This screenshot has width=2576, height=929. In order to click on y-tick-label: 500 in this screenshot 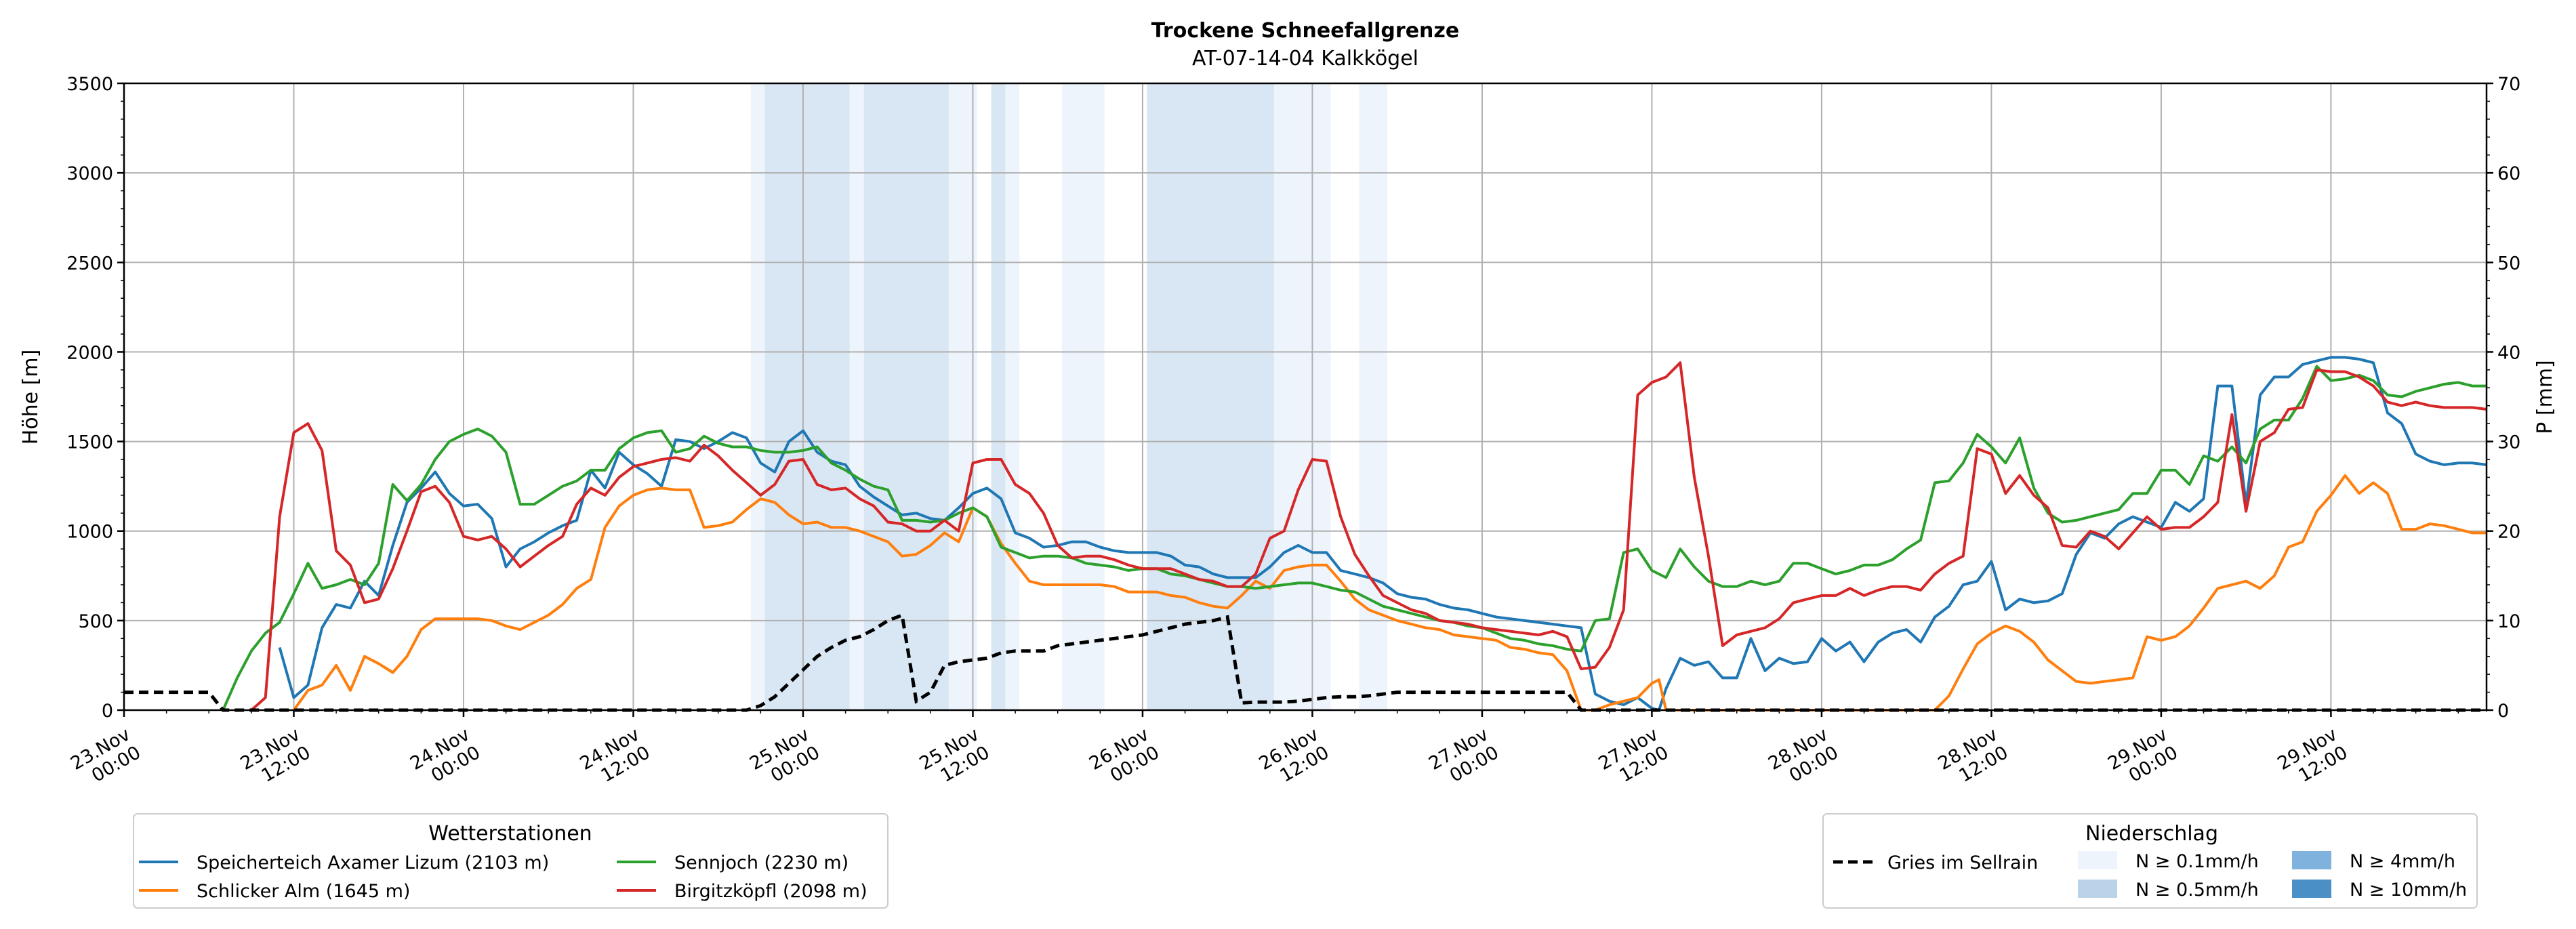, I will do `click(96, 621)`.